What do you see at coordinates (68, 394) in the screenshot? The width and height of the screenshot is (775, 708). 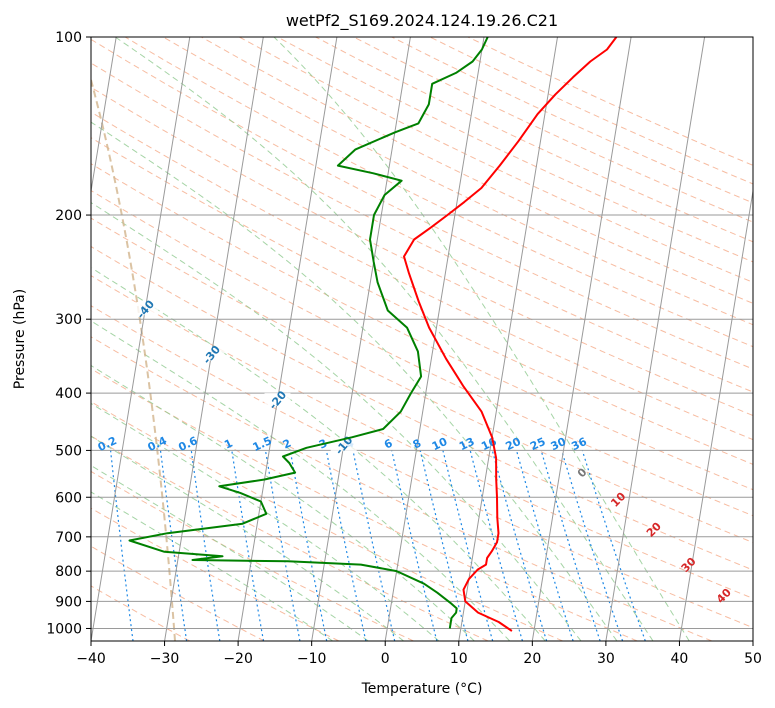 I see `y-tick-label: 400` at bounding box center [68, 394].